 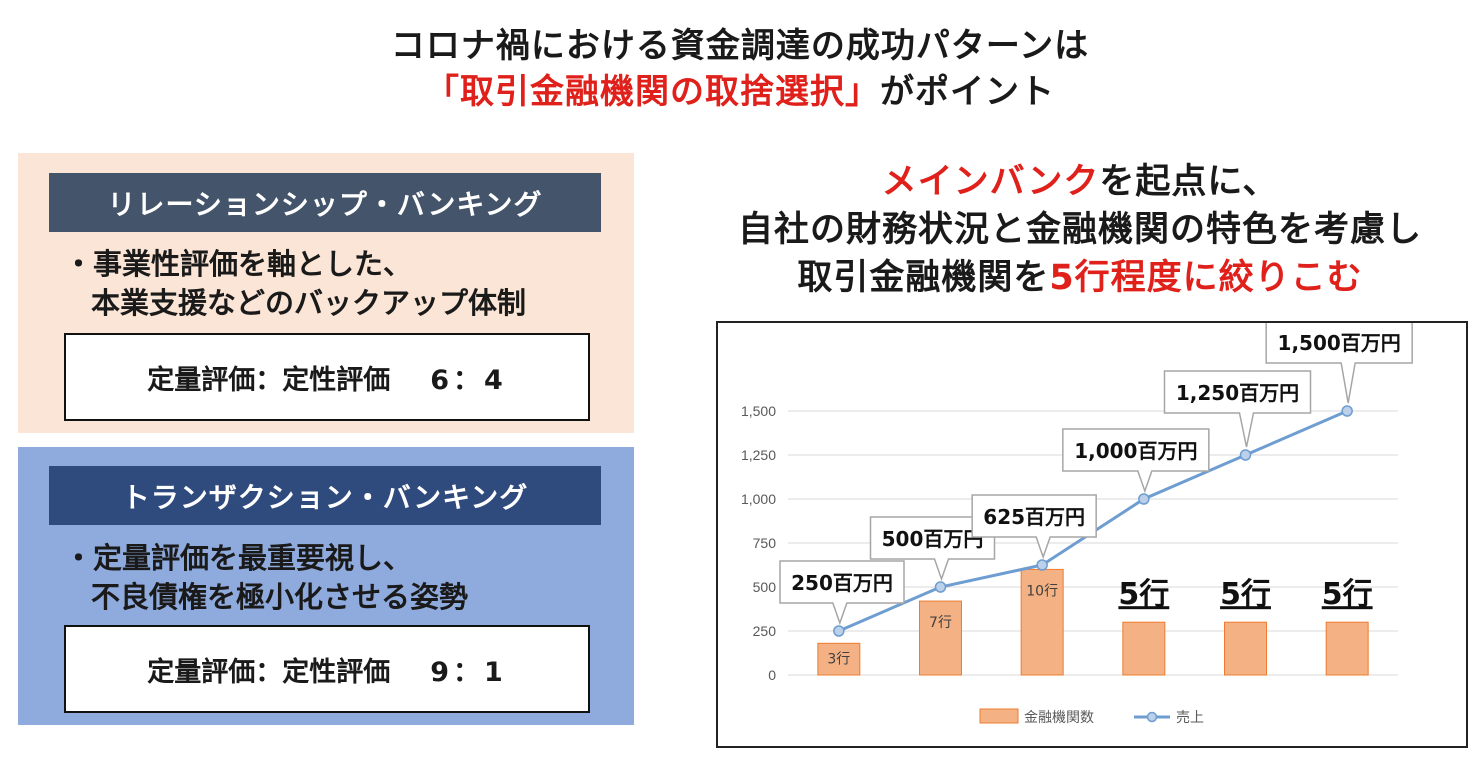 I want to click on right-heading-line3: 取引金融機関を5行程度に絞りこむ, so click(x=1080, y=274).